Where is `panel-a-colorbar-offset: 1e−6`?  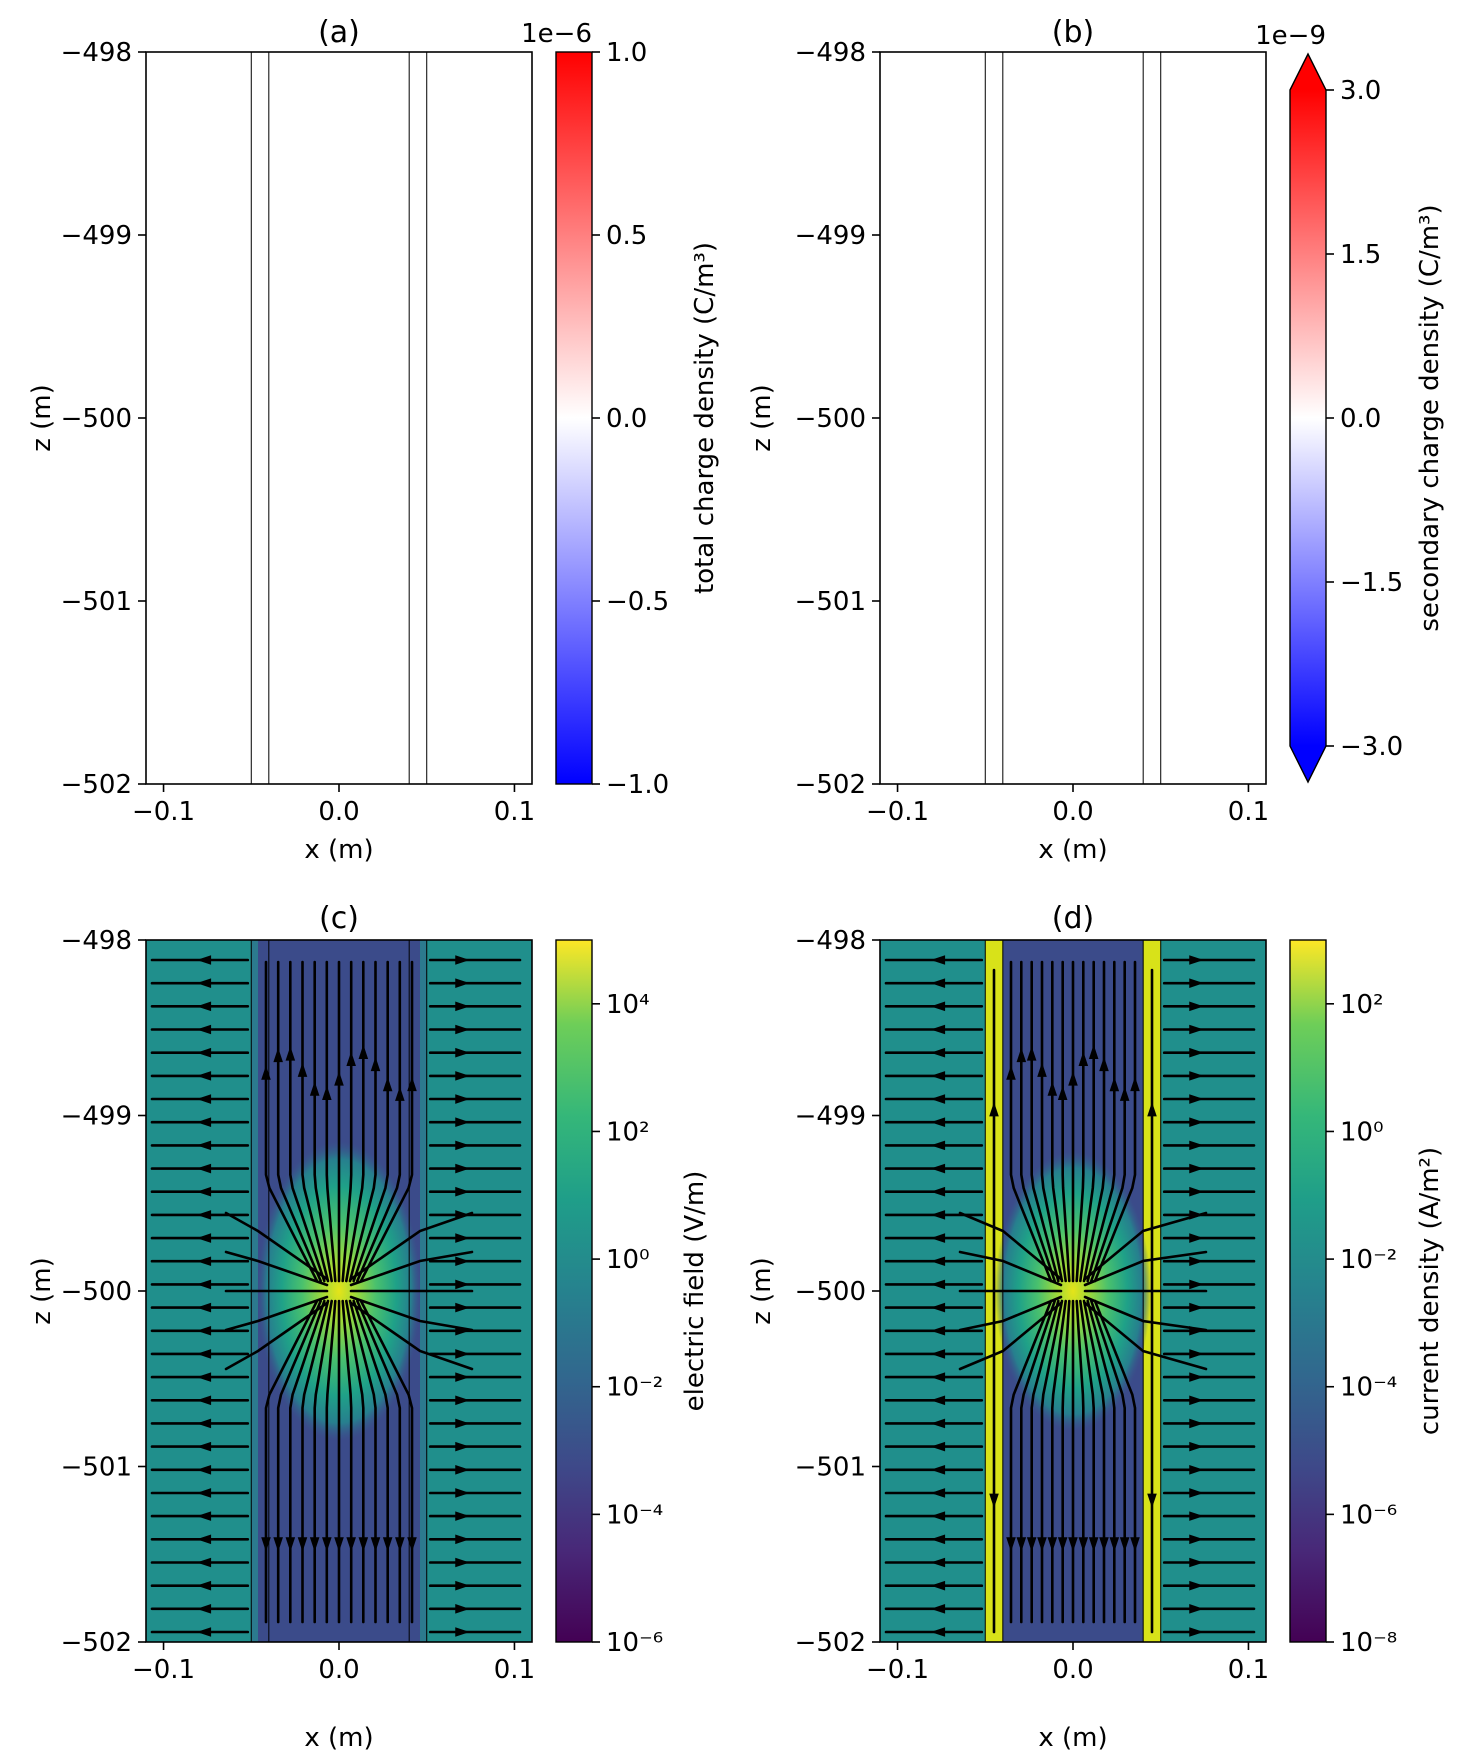 panel-a-colorbar-offset: 1e−6 is located at coordinates (556, 34).